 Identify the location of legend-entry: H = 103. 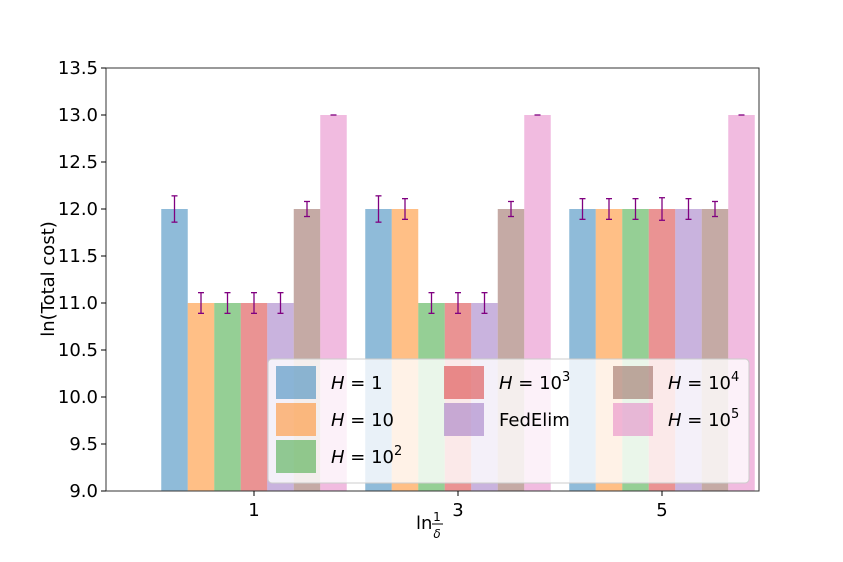
(507, 382).